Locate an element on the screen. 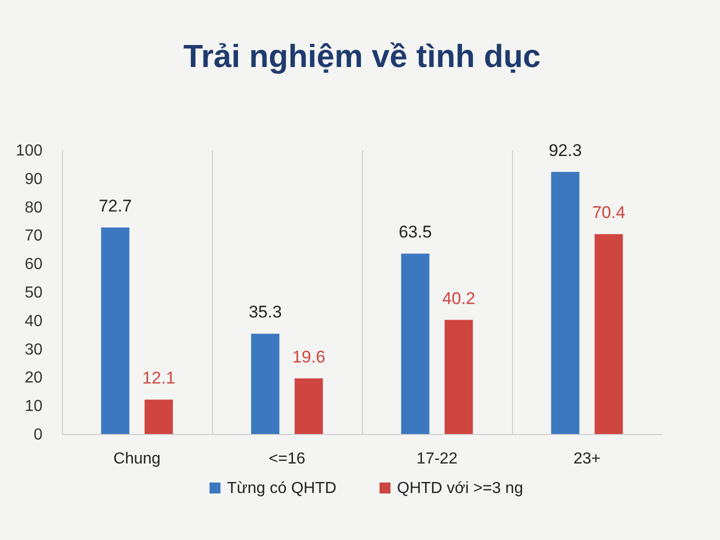 The image size is (720, 540). x-tick-label: <=16 is located at coordinates (287, 459).